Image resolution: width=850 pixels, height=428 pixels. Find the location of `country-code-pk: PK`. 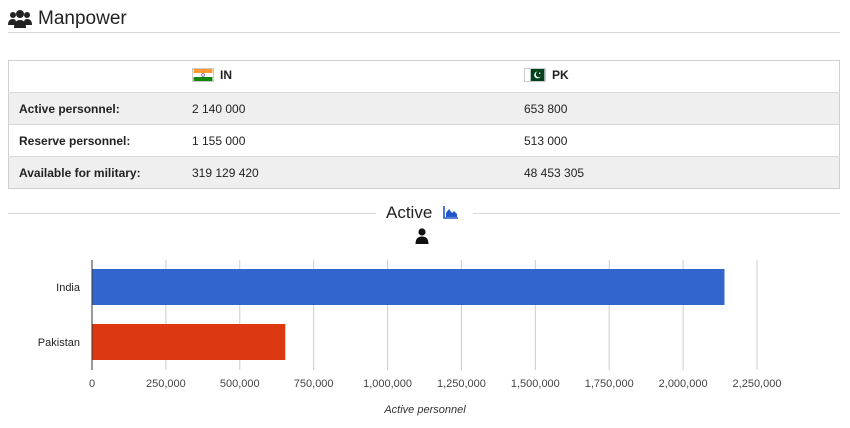

country-code-pk: PK is located at coordinates (560, 75).